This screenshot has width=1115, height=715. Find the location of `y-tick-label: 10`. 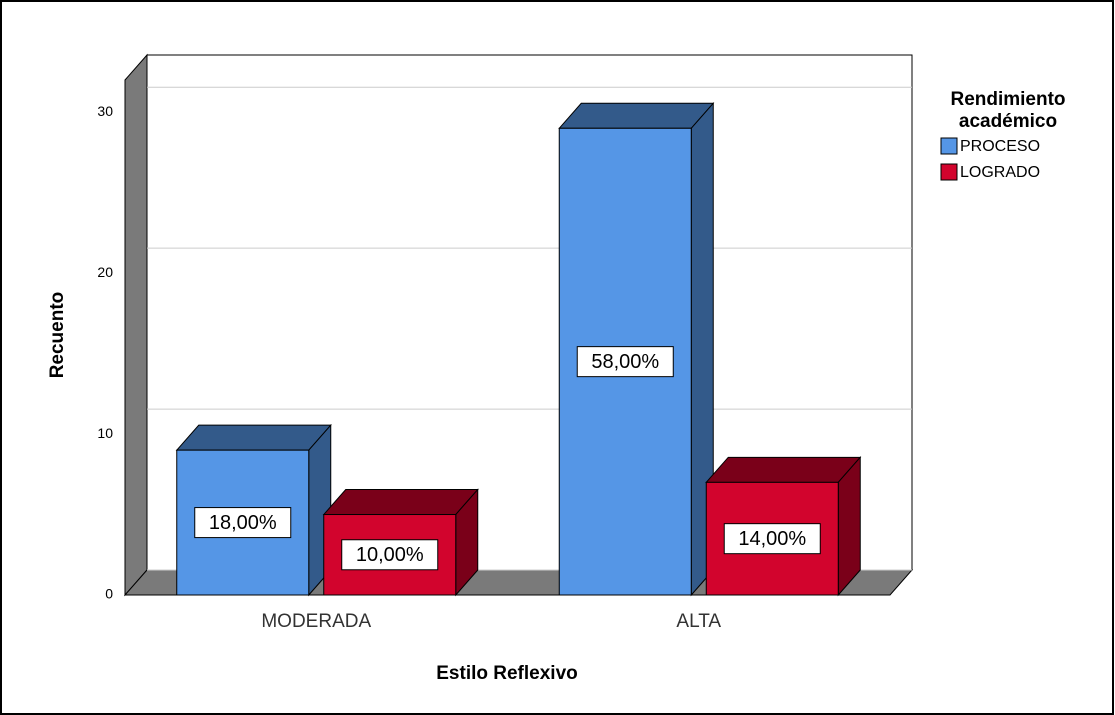

y-tick-label: 10 is located at coordinates (105, 433).